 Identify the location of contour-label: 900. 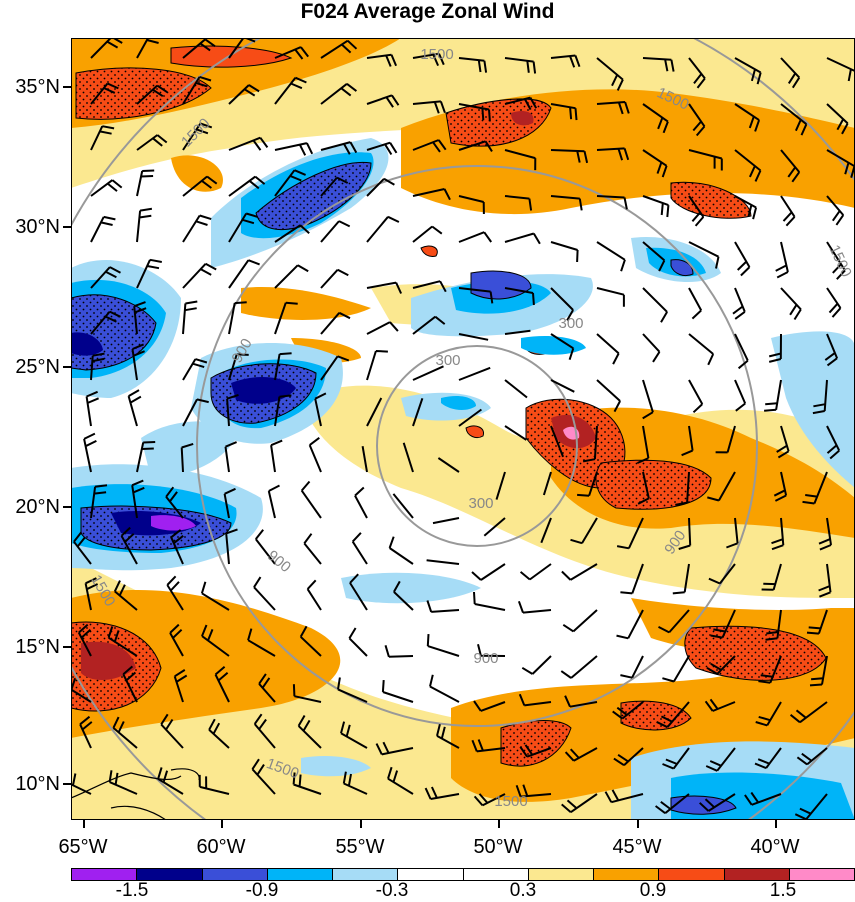
(485, 658).